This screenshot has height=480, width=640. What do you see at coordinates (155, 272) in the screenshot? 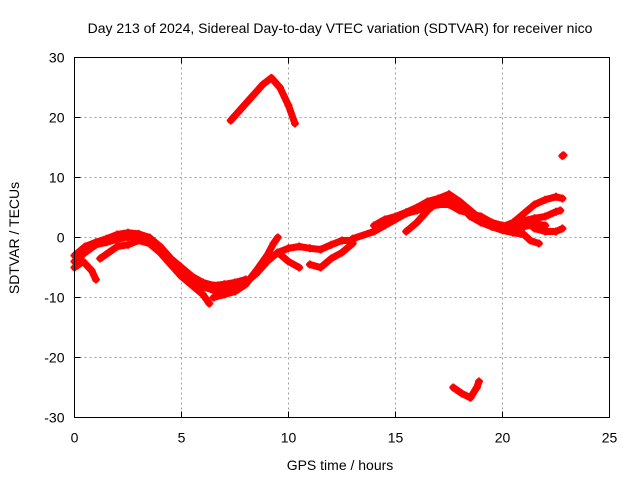
I see `series-arc-d` at bounding box center [155, 272].